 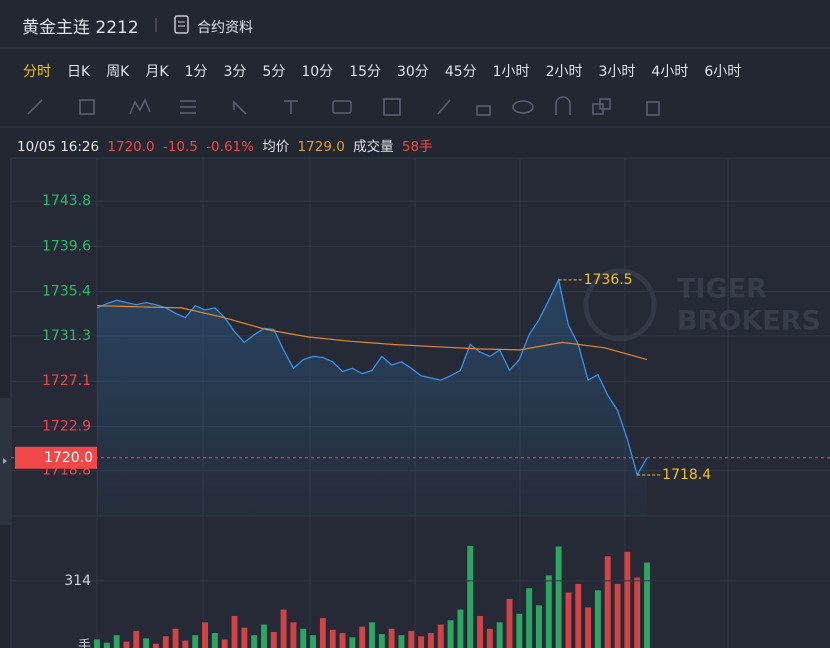 I want to click on timeframe-tab: 日K, so click(x=79, y=72).